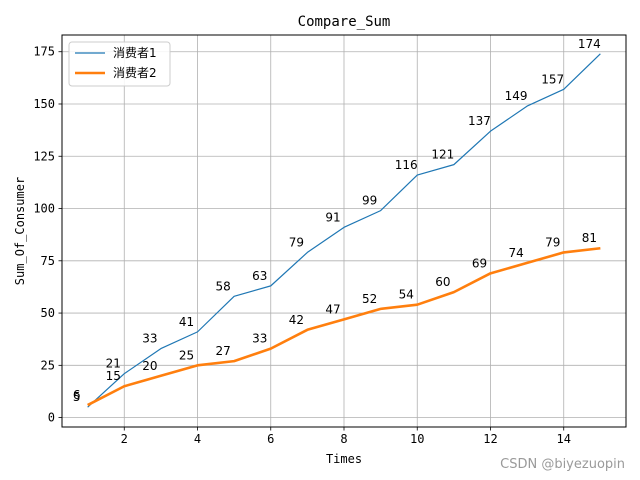 This screenshot has height=480, width=640. I want to click on x-tick-label: 6, so click(270, 439).